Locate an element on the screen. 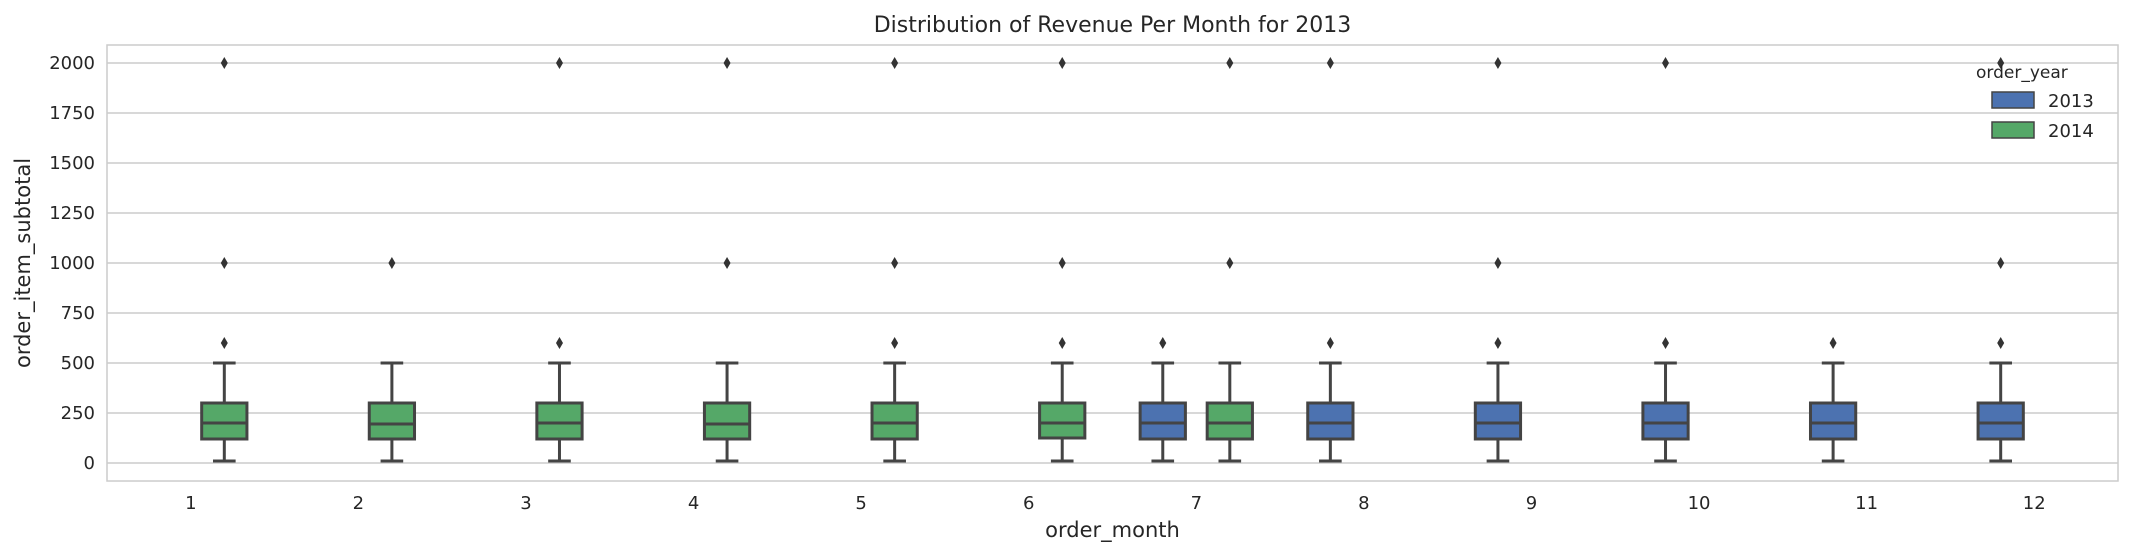  y-tick-label: 1000 is located at coordinates (72, 263).